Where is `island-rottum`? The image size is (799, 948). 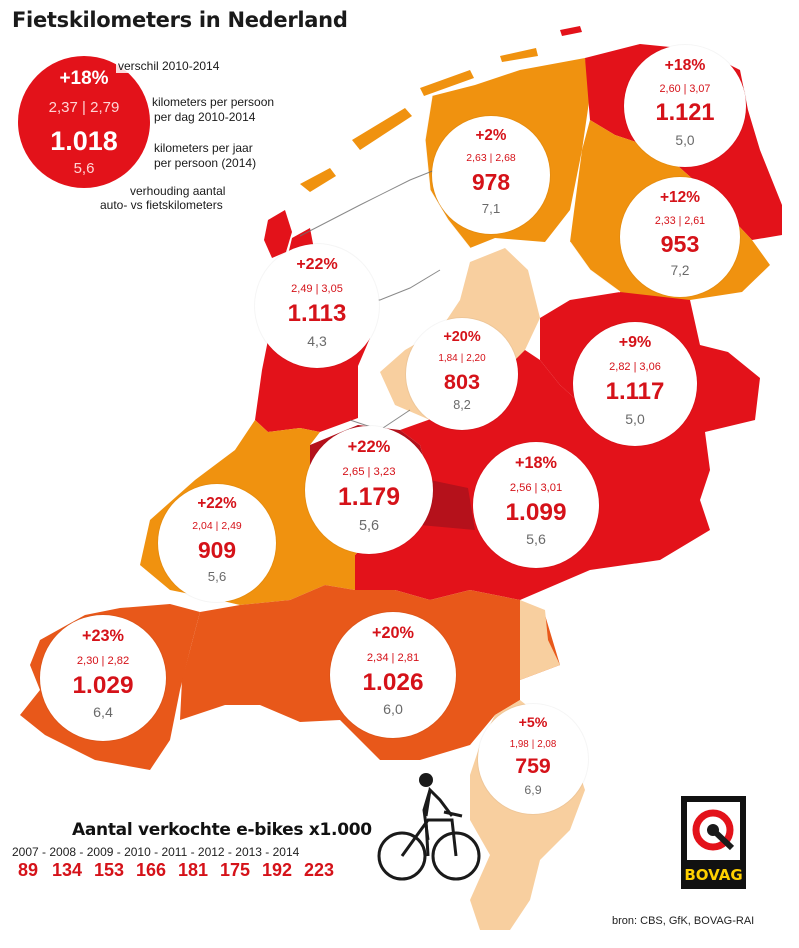 island-rottum is located at coordinates (571, 31).